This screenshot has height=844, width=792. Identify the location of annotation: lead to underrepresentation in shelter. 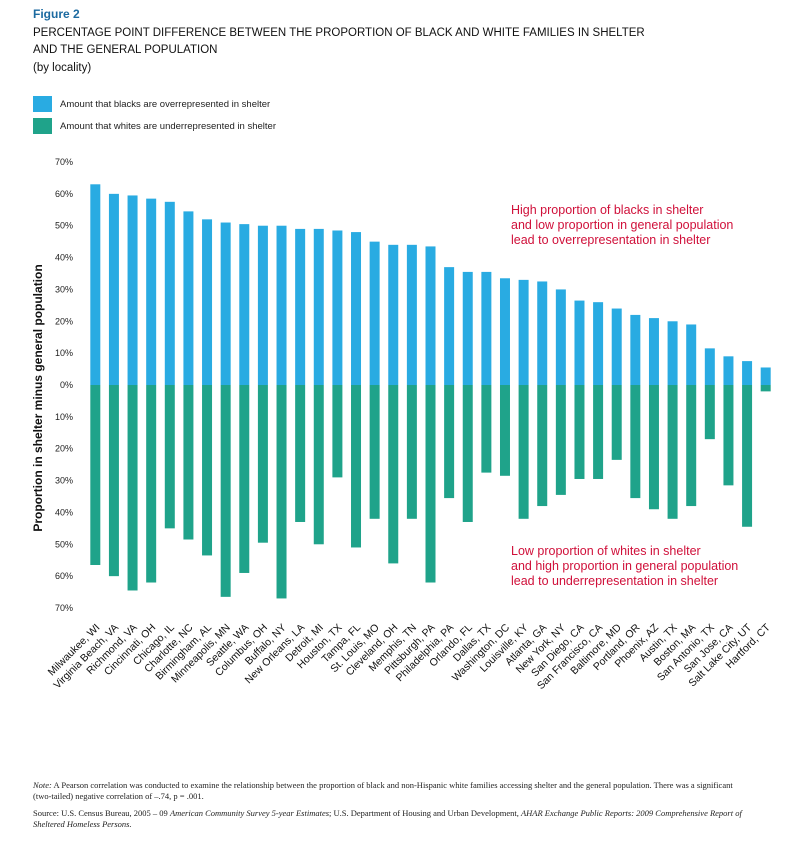
(614, 581).